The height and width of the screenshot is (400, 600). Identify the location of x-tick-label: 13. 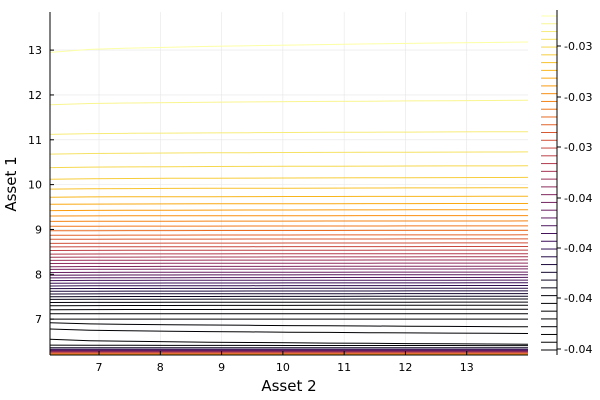
(467, 367).